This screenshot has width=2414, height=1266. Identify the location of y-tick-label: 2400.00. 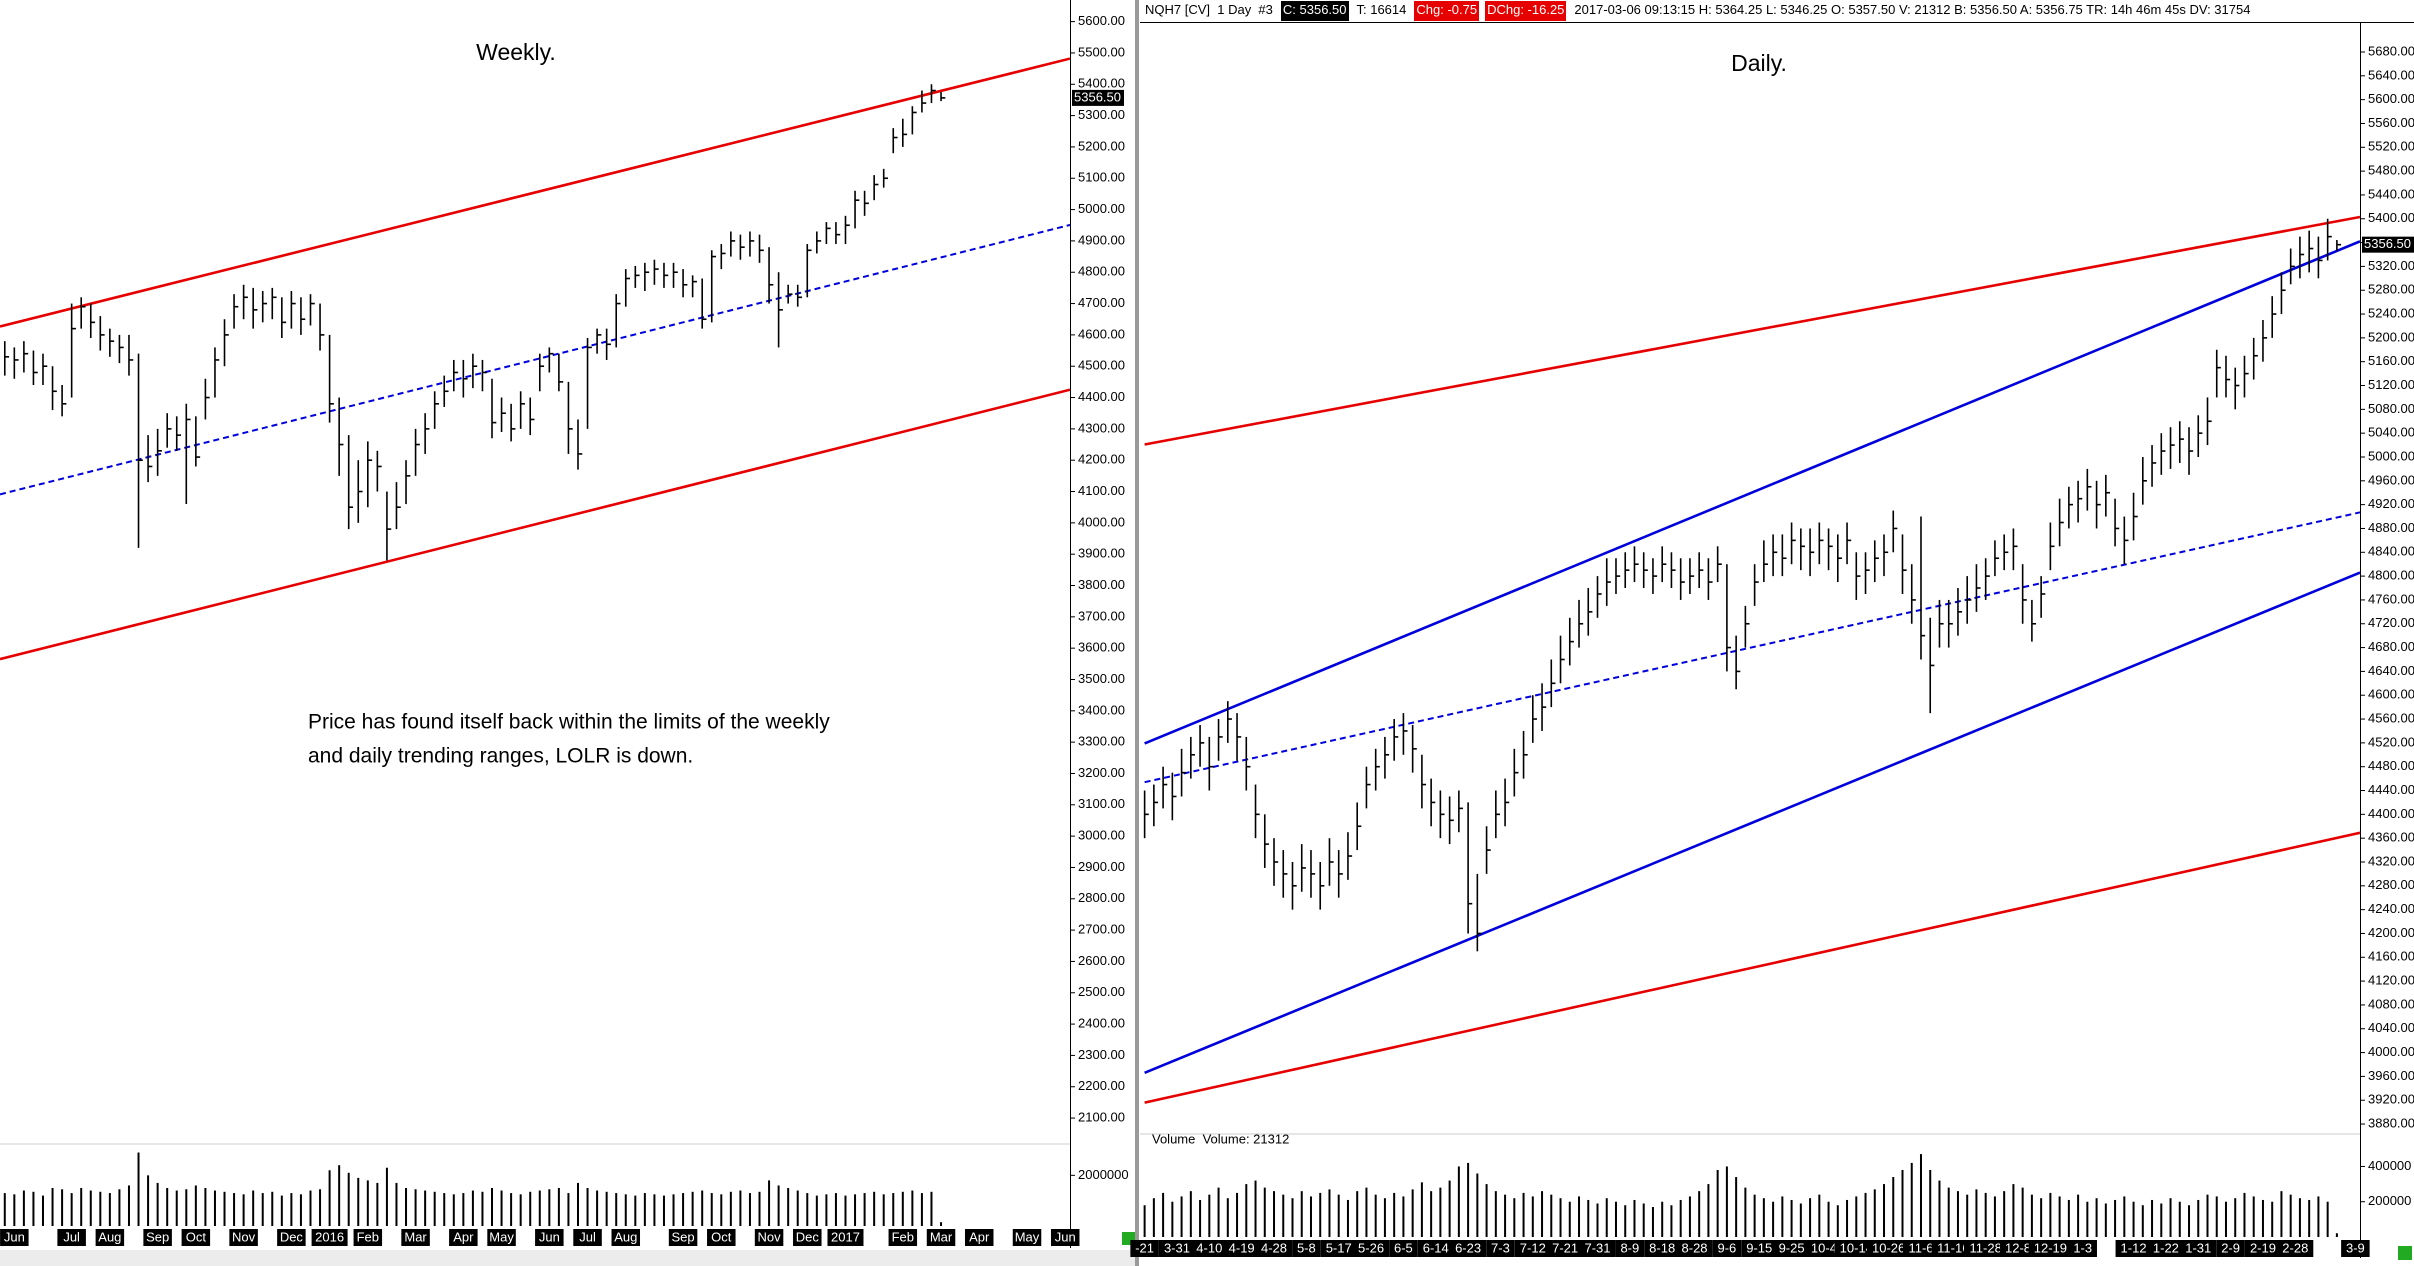
(1101, 1023).